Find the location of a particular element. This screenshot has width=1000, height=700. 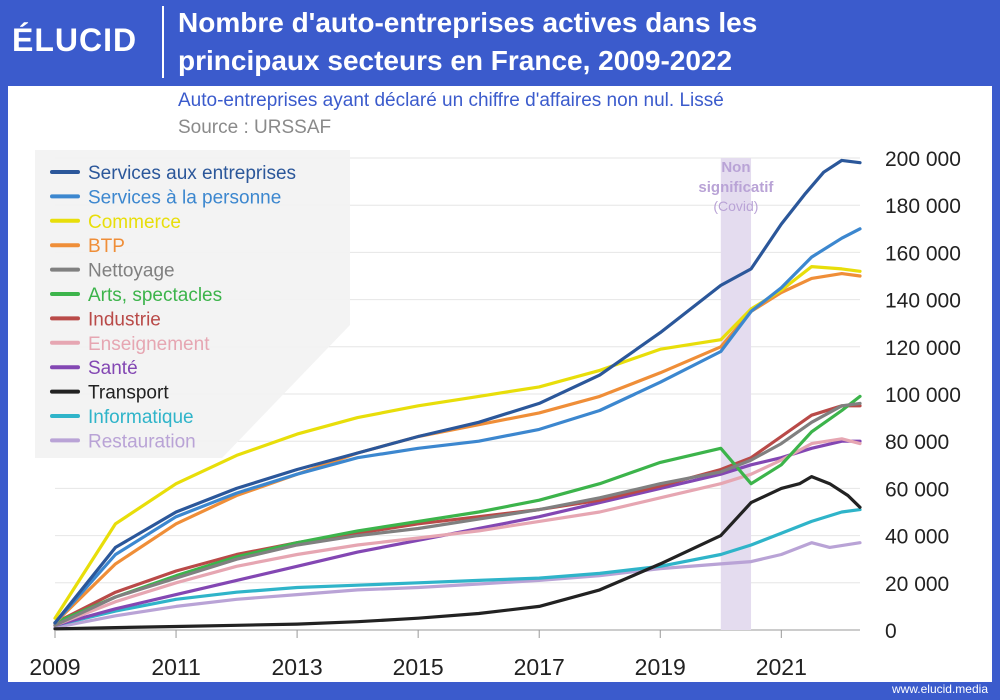

covid-label-line2: significatif is located at coordinates (736, 187).